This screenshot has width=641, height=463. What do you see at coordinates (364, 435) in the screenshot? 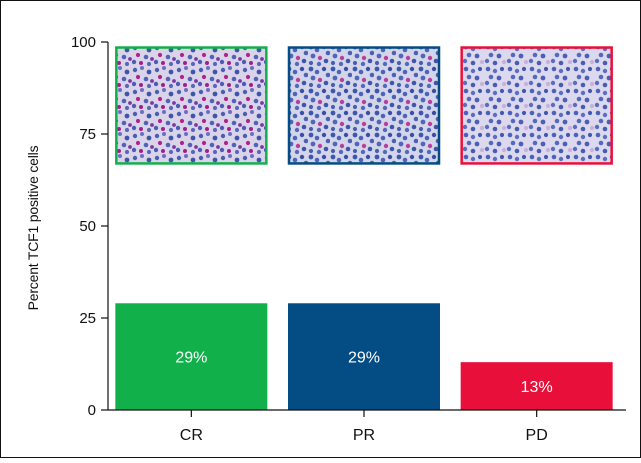
I see `x-tick-label: PR` at bounding box center [364, 435].